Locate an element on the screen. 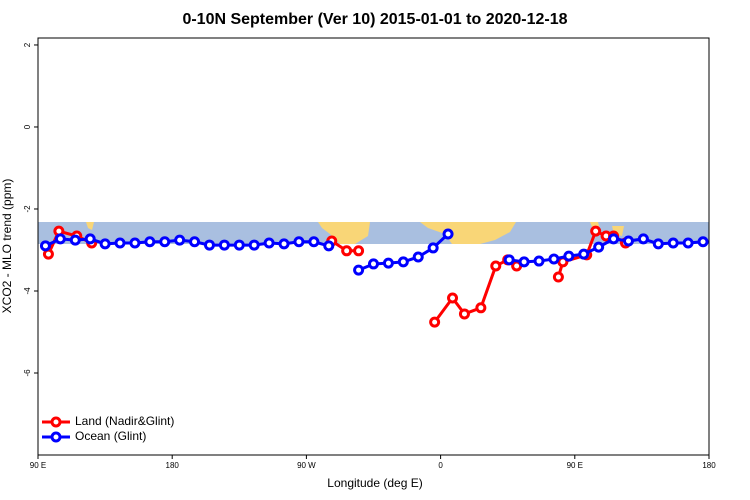 The width and height of the screenshot is (750, 500). legend-label: Ocean (Glint) is located at coordinates (110, 436).